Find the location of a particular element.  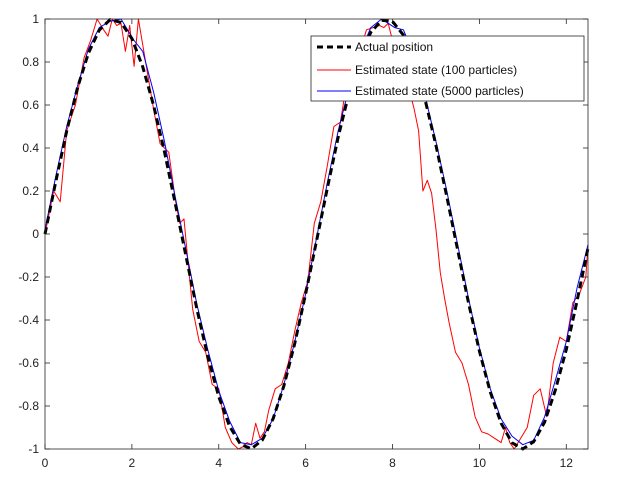

y-tick-label: 0.2 is located at coordinates (30, 191).